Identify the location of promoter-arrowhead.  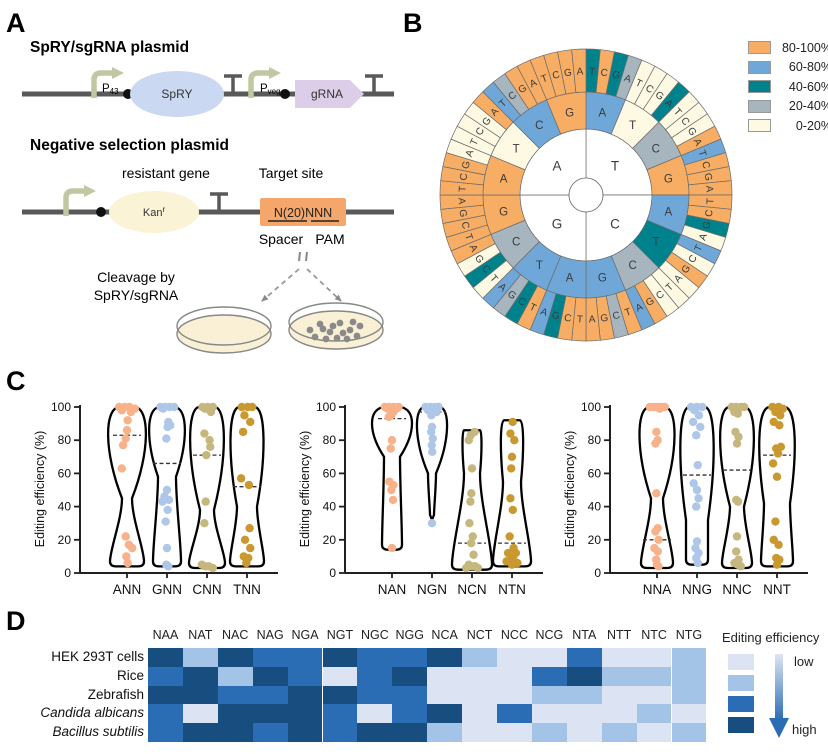
(275, 73).